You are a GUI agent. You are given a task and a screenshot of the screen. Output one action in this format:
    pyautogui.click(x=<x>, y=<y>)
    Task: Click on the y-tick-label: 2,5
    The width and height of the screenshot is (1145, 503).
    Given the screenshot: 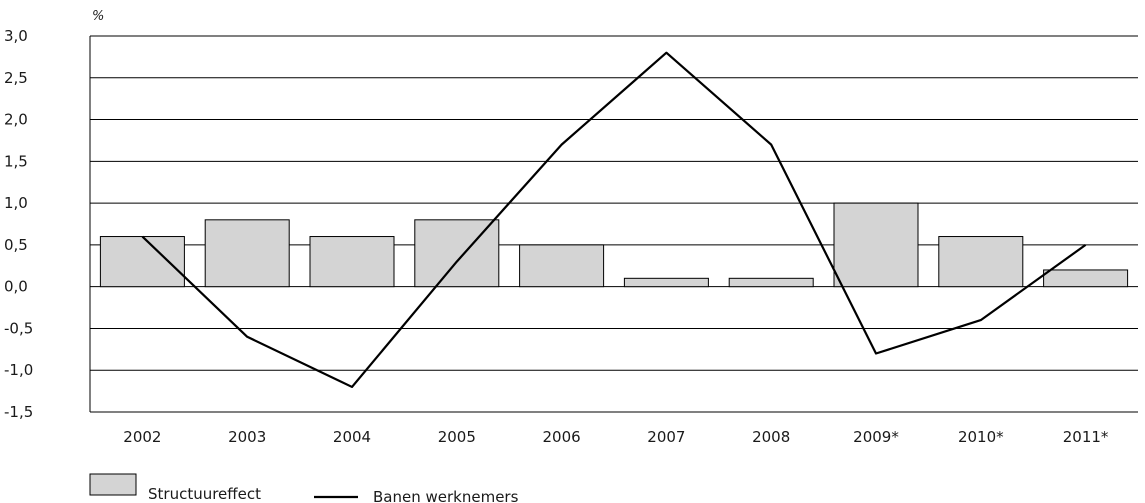 What is the action you would take?
    pyautogui.click(x=16, y=78)
    